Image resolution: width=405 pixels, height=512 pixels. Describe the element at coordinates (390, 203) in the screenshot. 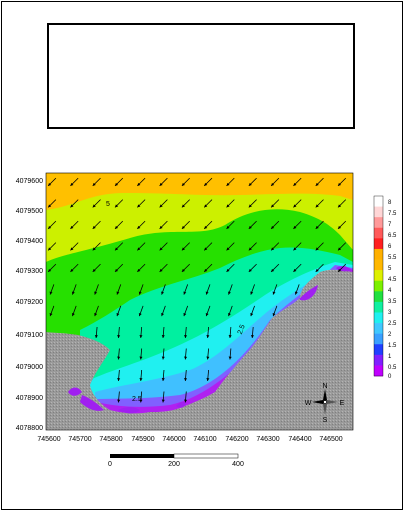

I see `legend-label: 8` at that location.